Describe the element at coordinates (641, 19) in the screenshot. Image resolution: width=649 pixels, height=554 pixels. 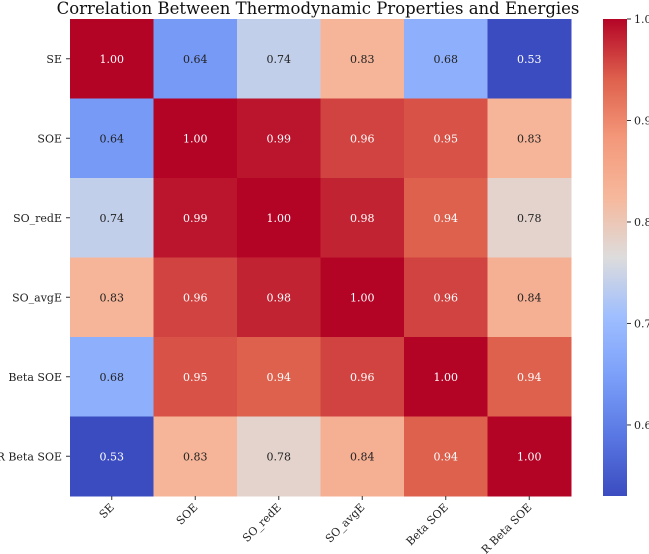
I see `colorbar-tick-label: 1.0` at that location.